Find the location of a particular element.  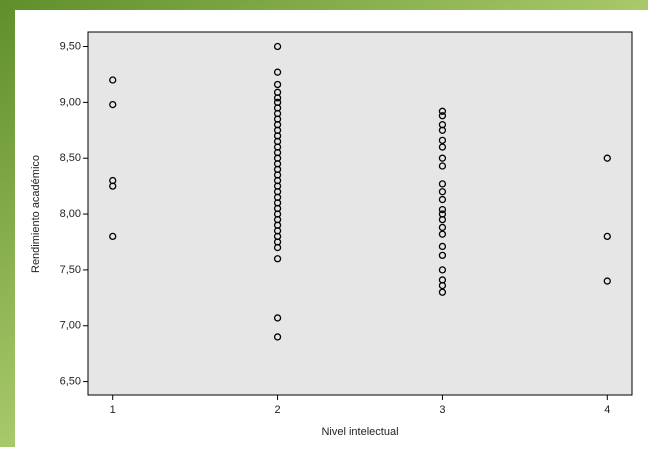

y-axis-label: Rendimiento académico is located at coordinates (36, 214).